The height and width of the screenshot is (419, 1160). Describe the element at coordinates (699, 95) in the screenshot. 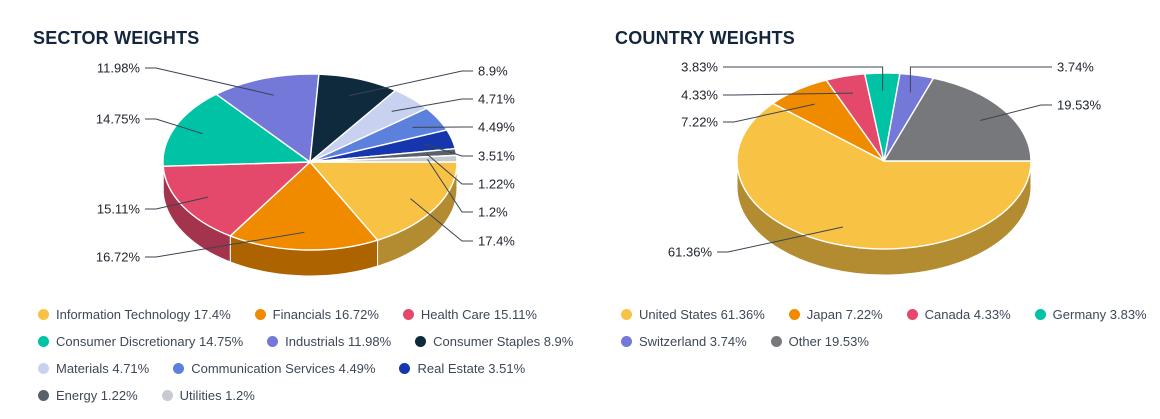

I see `slice-value-label-canada: 4.33%` at that location.